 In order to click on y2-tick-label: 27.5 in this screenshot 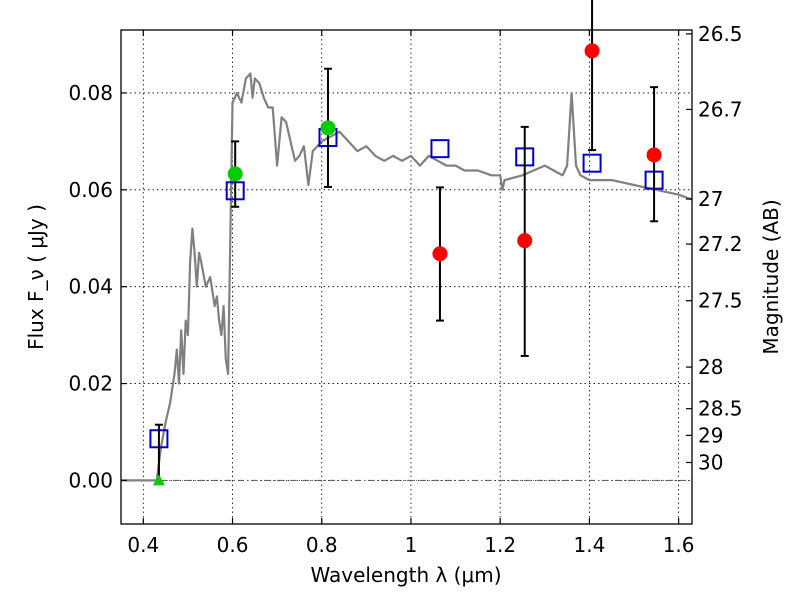, I will do `click(720, 301)`.